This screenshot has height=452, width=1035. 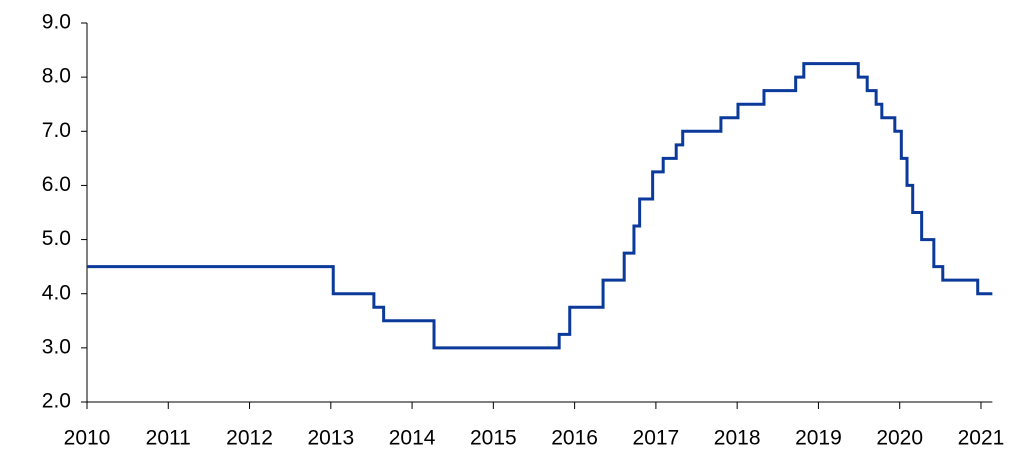 I want to click on x-tick-label: 2012, so click(x=249, y=438).